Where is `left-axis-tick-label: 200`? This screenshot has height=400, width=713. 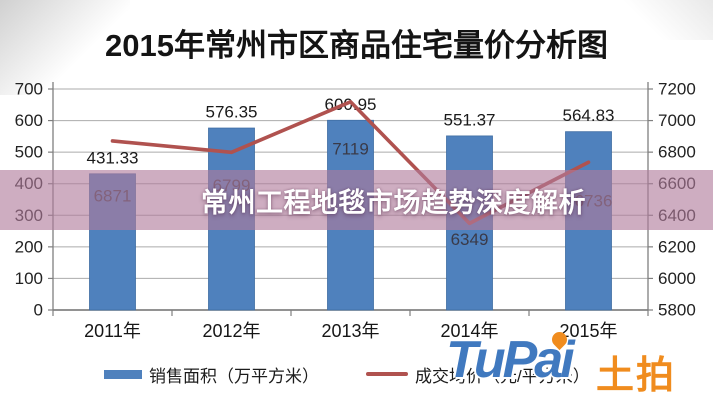
left-axis-tick-label: 200 is located at coordinates (29, 246).